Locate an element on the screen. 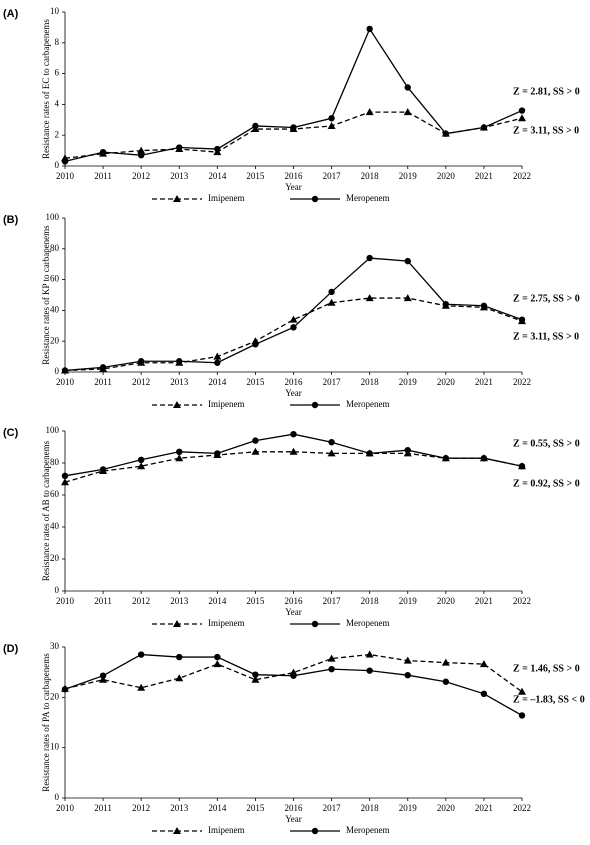  annotation: Z = 2.81, SS > 0 is located at coordinates (546, 91).